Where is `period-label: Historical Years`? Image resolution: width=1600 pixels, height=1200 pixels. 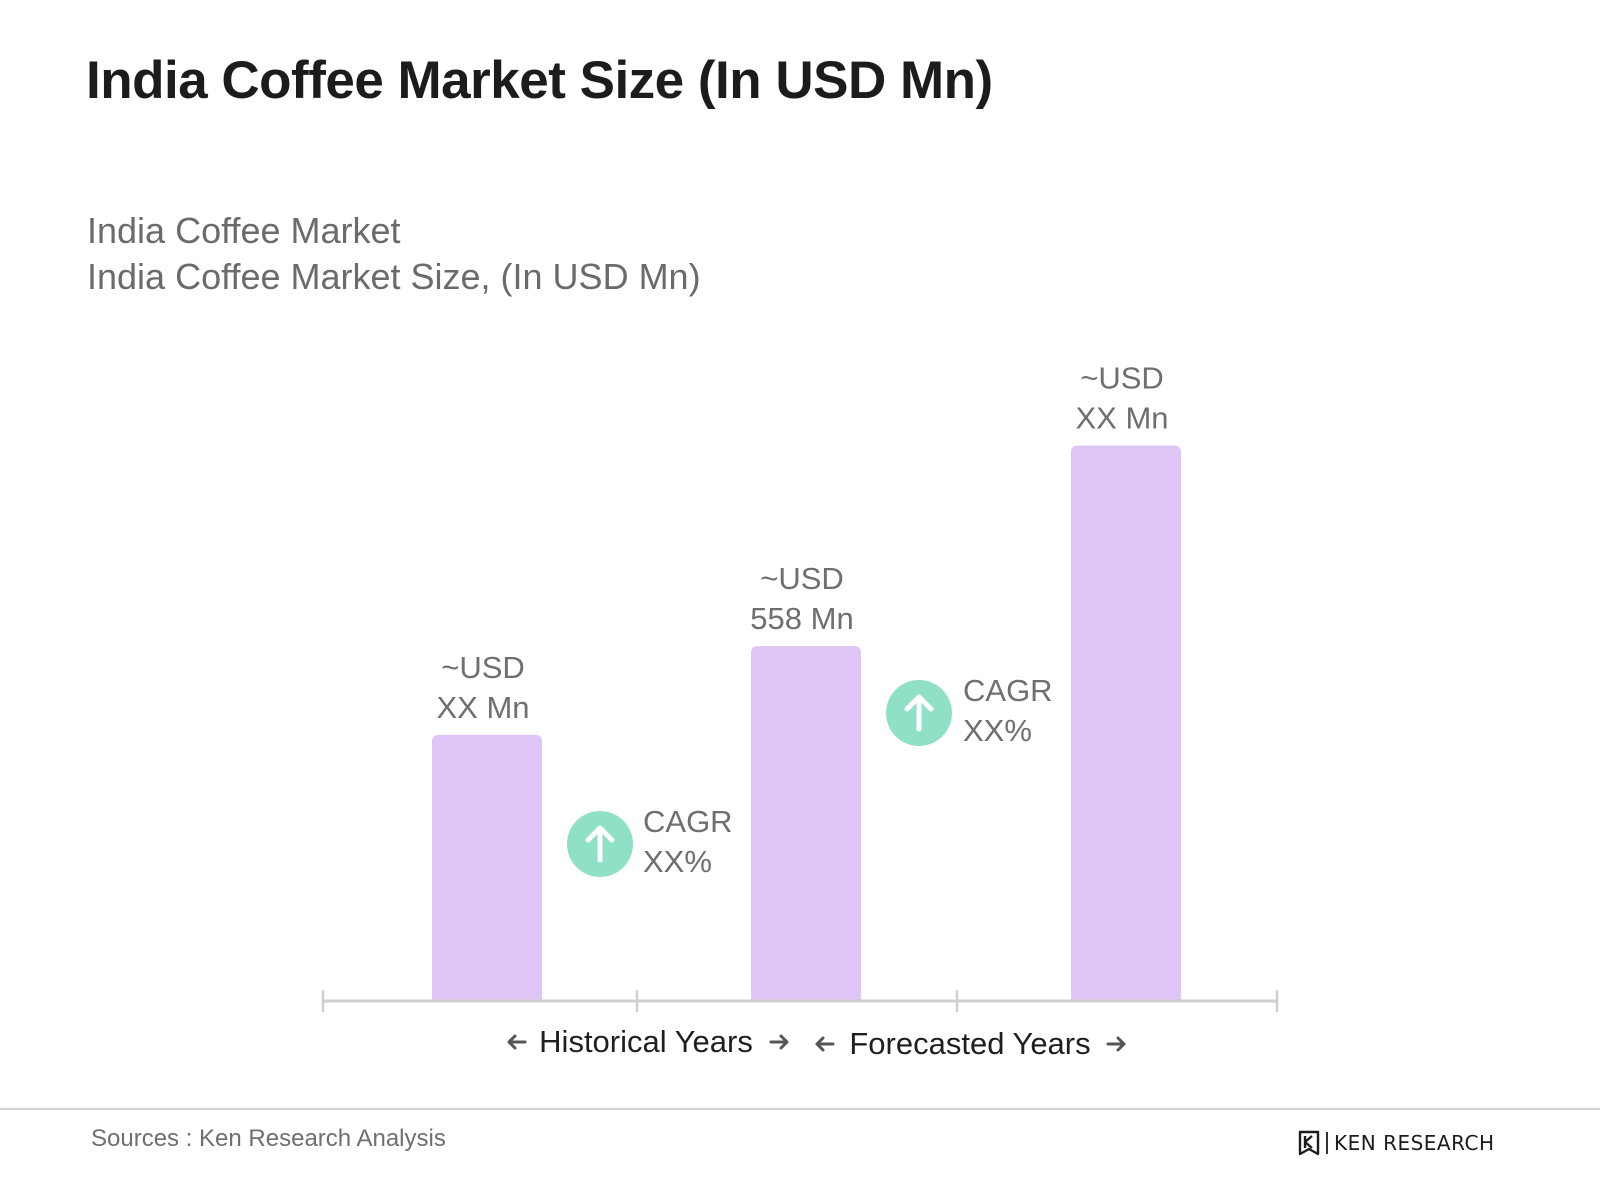
period-label: Historical Years is located at coordinates (646, 1041).